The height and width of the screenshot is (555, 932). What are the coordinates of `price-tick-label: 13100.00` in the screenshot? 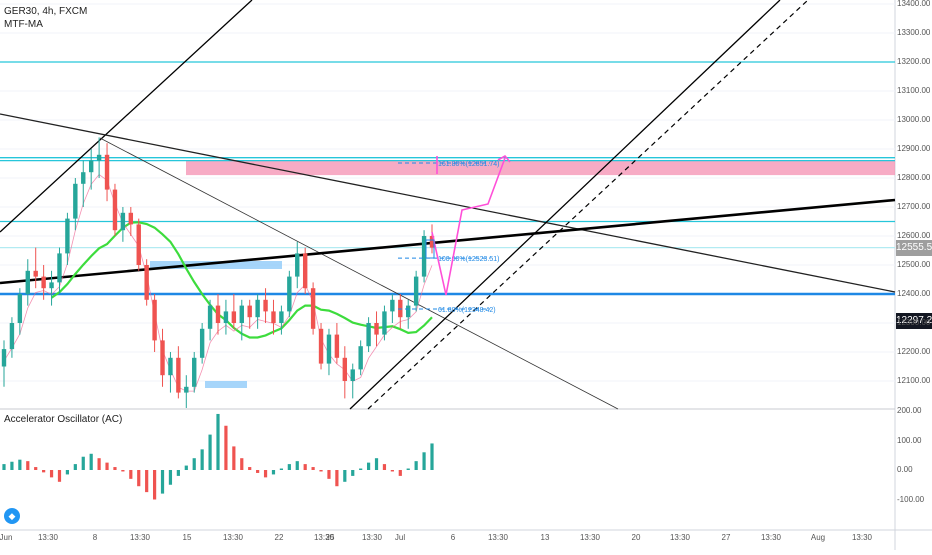 It's located at (914, 90).